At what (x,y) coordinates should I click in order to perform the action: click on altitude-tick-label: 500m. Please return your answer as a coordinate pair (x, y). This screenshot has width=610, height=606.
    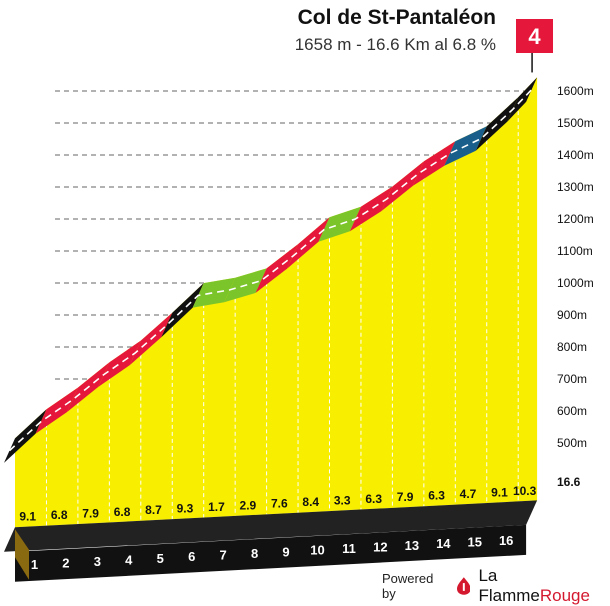
    Looking at the image, I should click on (572, 443).